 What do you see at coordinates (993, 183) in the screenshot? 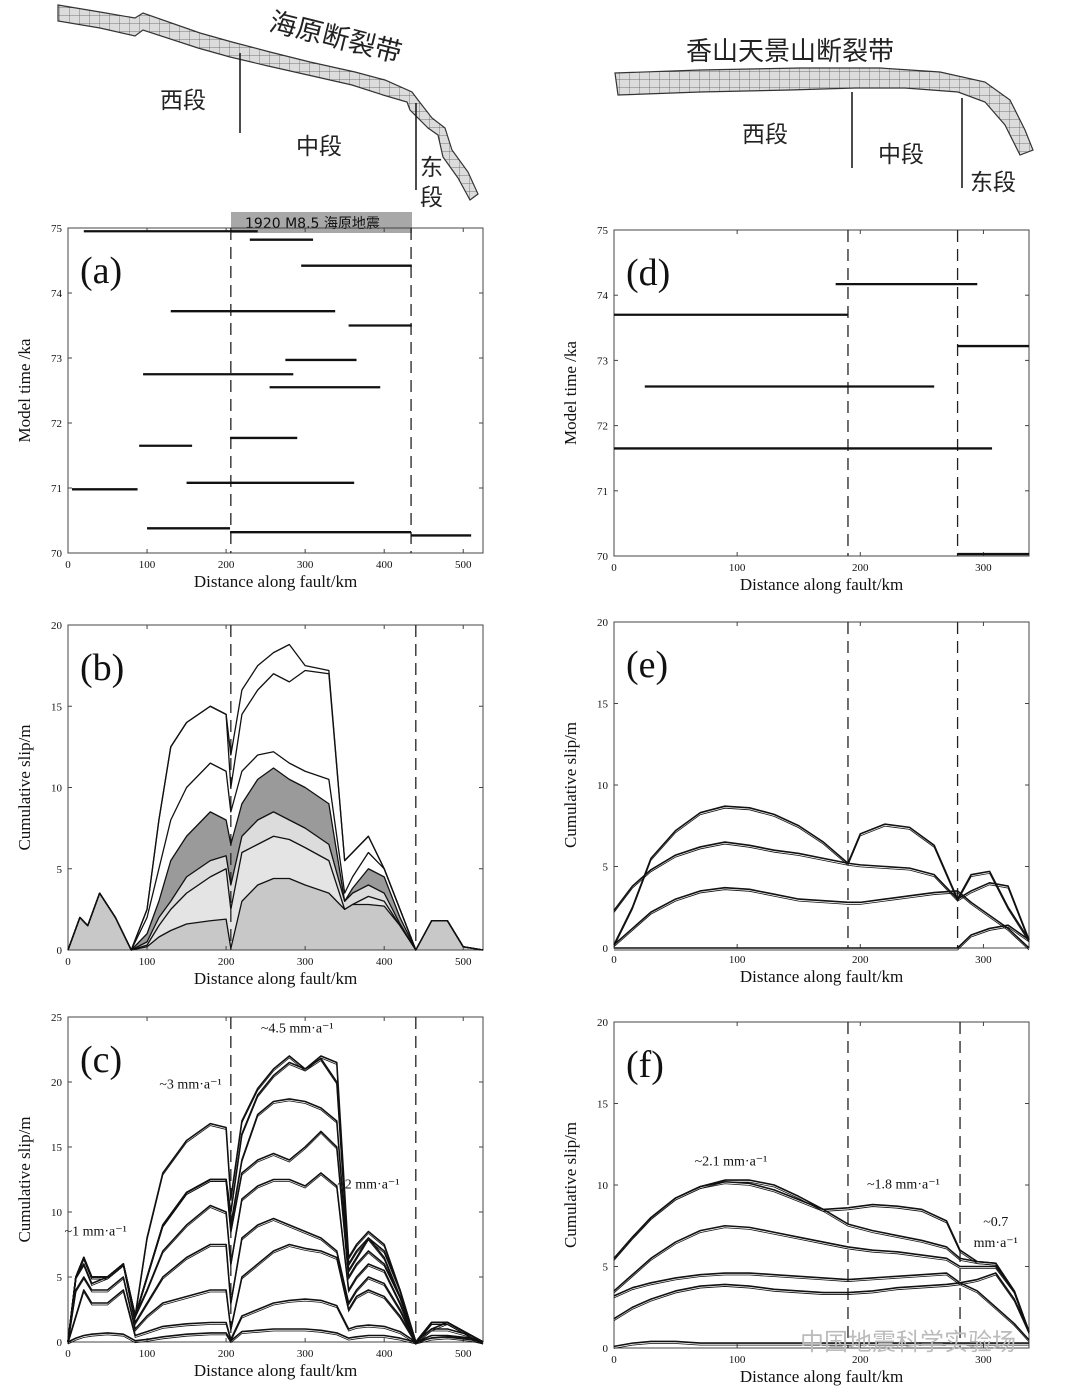
I see `segment-east-label: 东段` at bounding box center [993, 183].